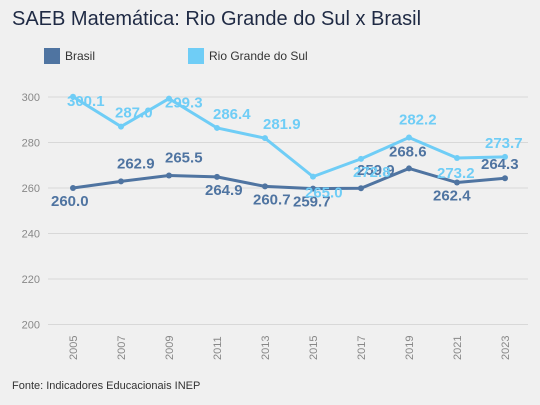  What do you see at coordinates (31, 235) in the screenshot?
I see `y-tick-label: 240` at bounding box center [31, 235].